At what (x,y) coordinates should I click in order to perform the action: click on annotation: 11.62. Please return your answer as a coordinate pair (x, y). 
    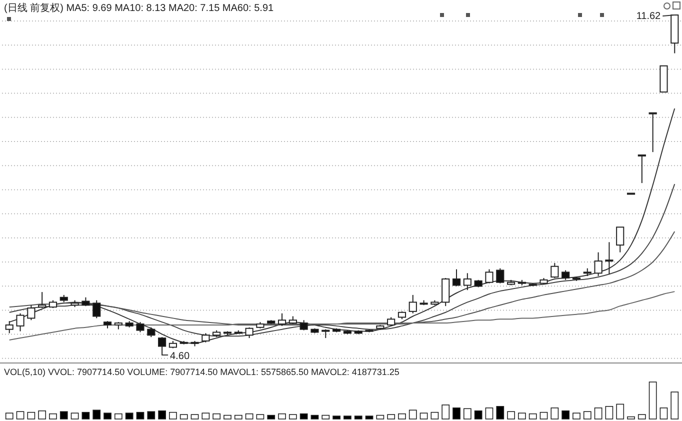
    Looking at the image, I should click on (649, 16).